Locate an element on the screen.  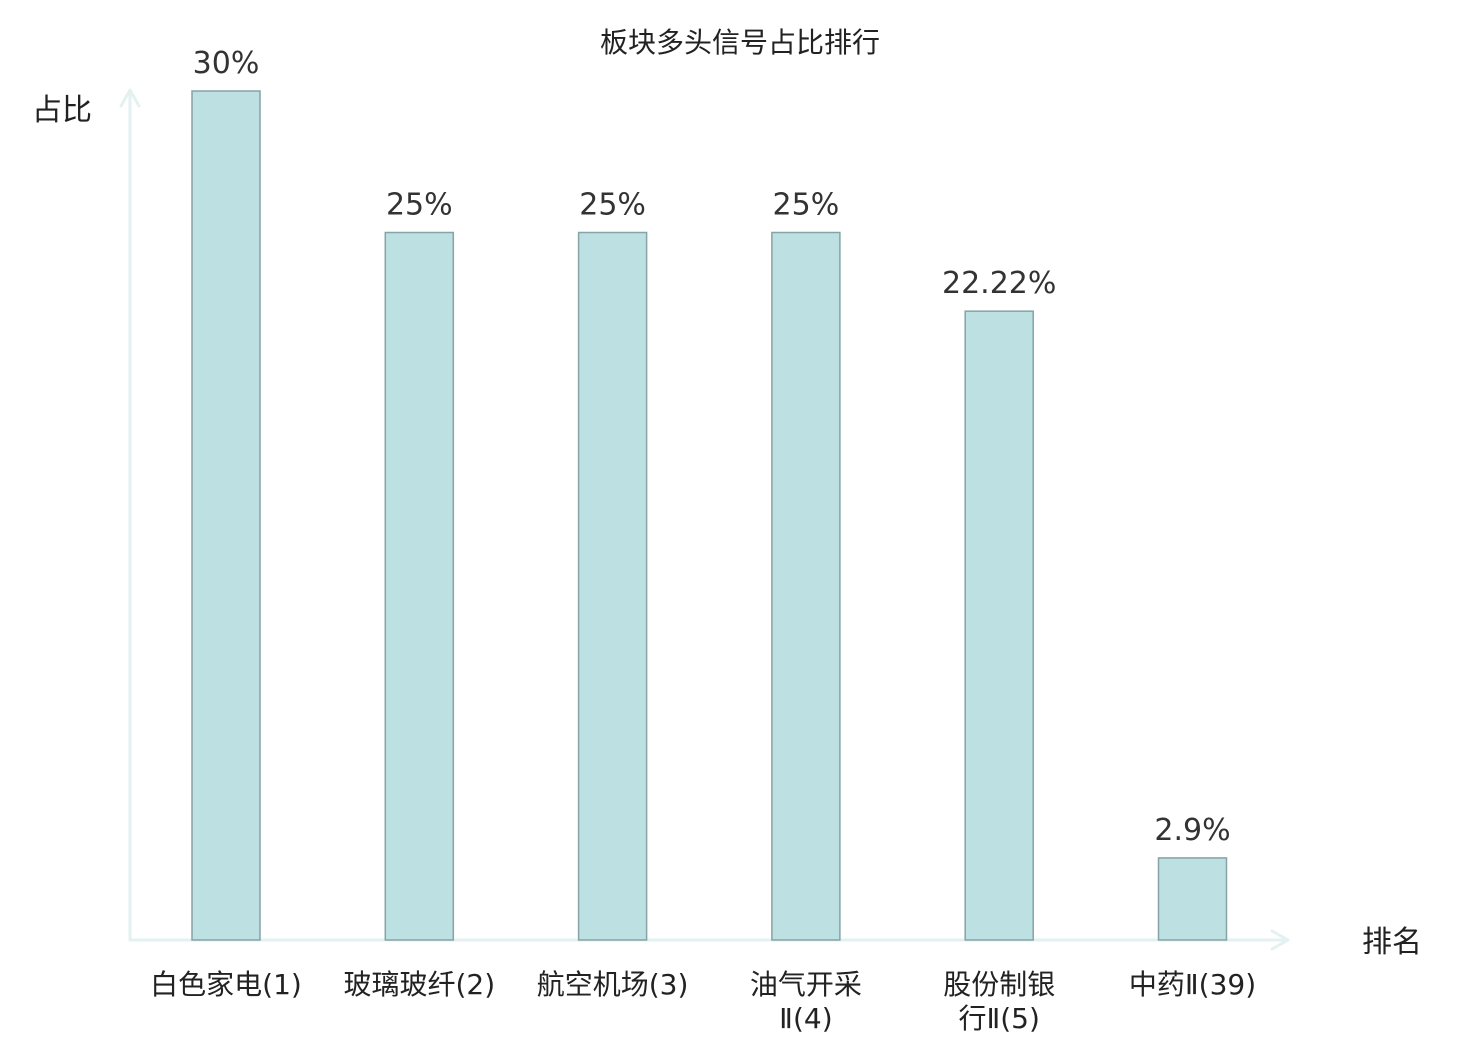
x-tick-label: 中药Ⅱ(39) is located at coordinates (1192, 984).